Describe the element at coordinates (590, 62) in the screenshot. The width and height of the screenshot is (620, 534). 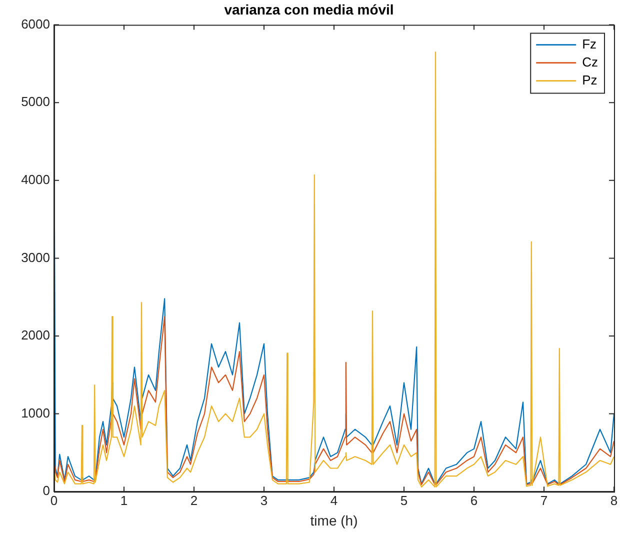
I see `legend-label: Cz` at that location.